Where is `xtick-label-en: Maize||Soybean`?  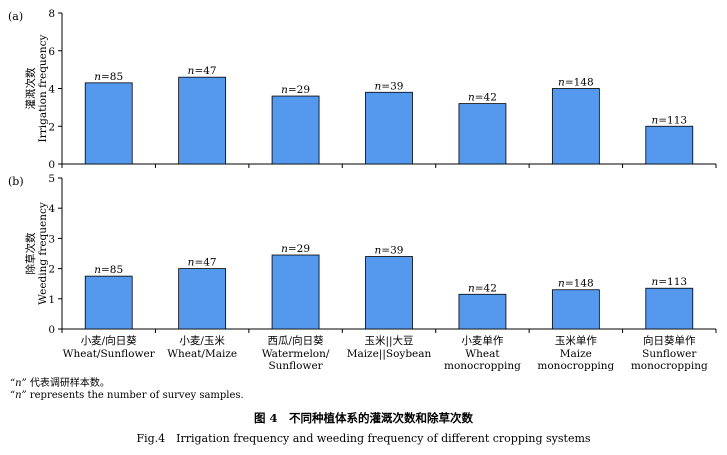 xtick-label-en: Maize||Soybean is located at coordinates (389, 354).